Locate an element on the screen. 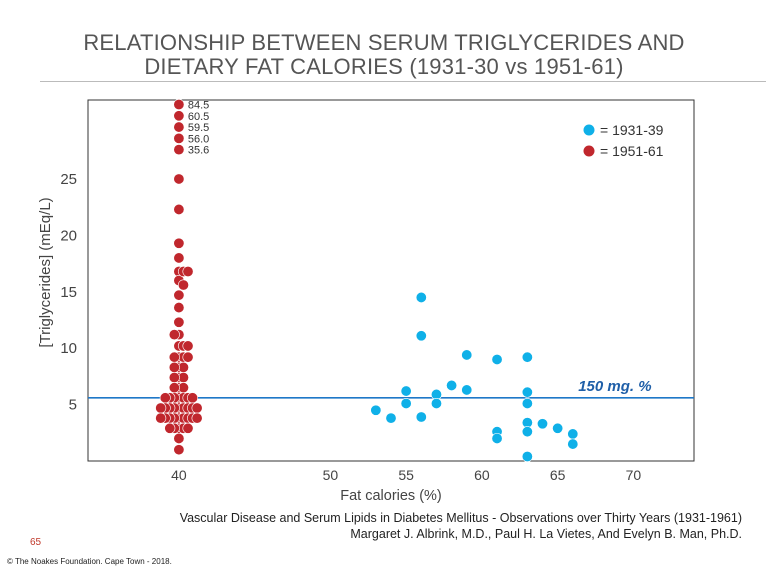 This screenshot has height=576, width=768. x-tick-label: 60 is located at coordinates (482, 475).